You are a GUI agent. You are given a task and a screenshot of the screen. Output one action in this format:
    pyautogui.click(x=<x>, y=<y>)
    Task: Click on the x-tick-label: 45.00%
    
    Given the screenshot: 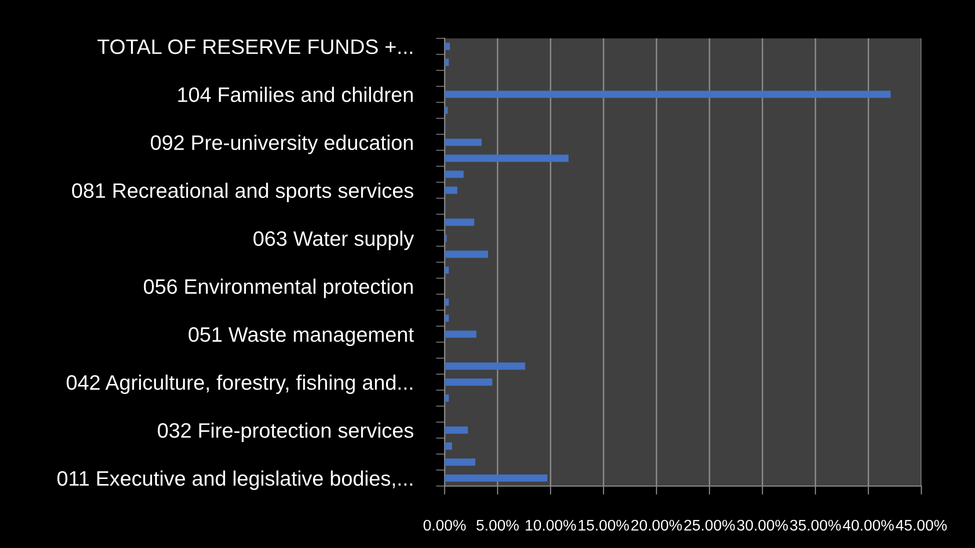 What is the action you would take?
    pyautogui.click(x=921, y=525)
    